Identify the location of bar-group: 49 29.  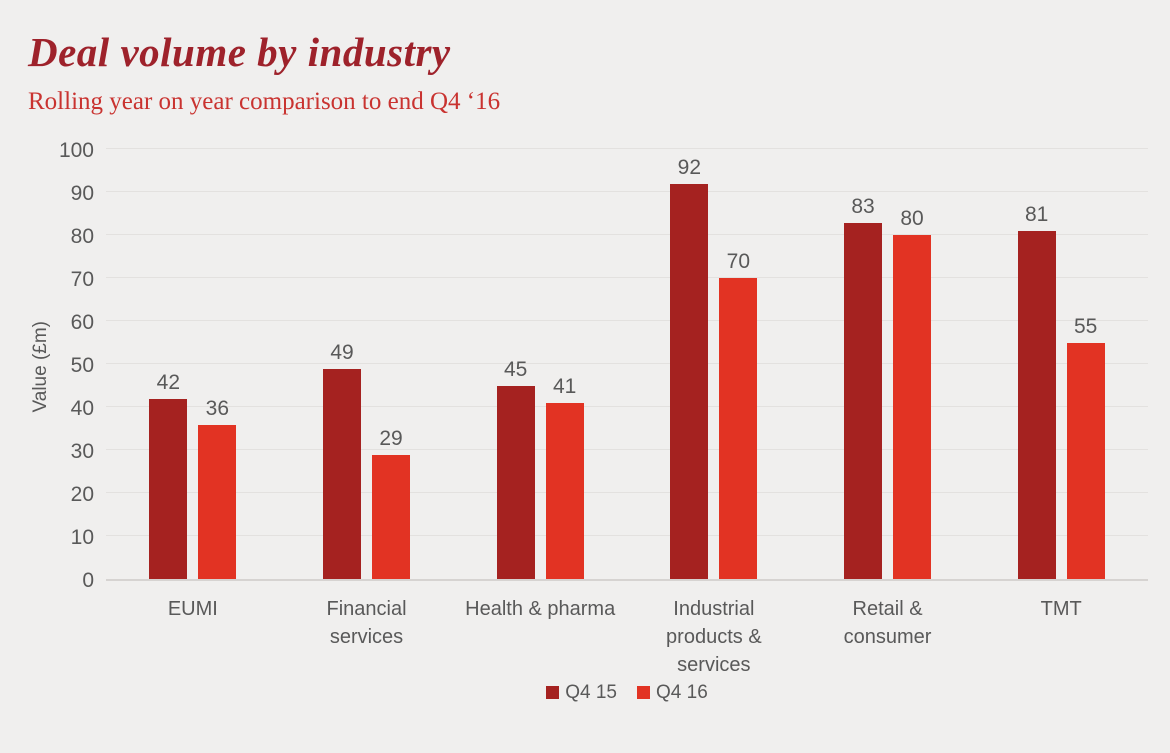
(367, 365).